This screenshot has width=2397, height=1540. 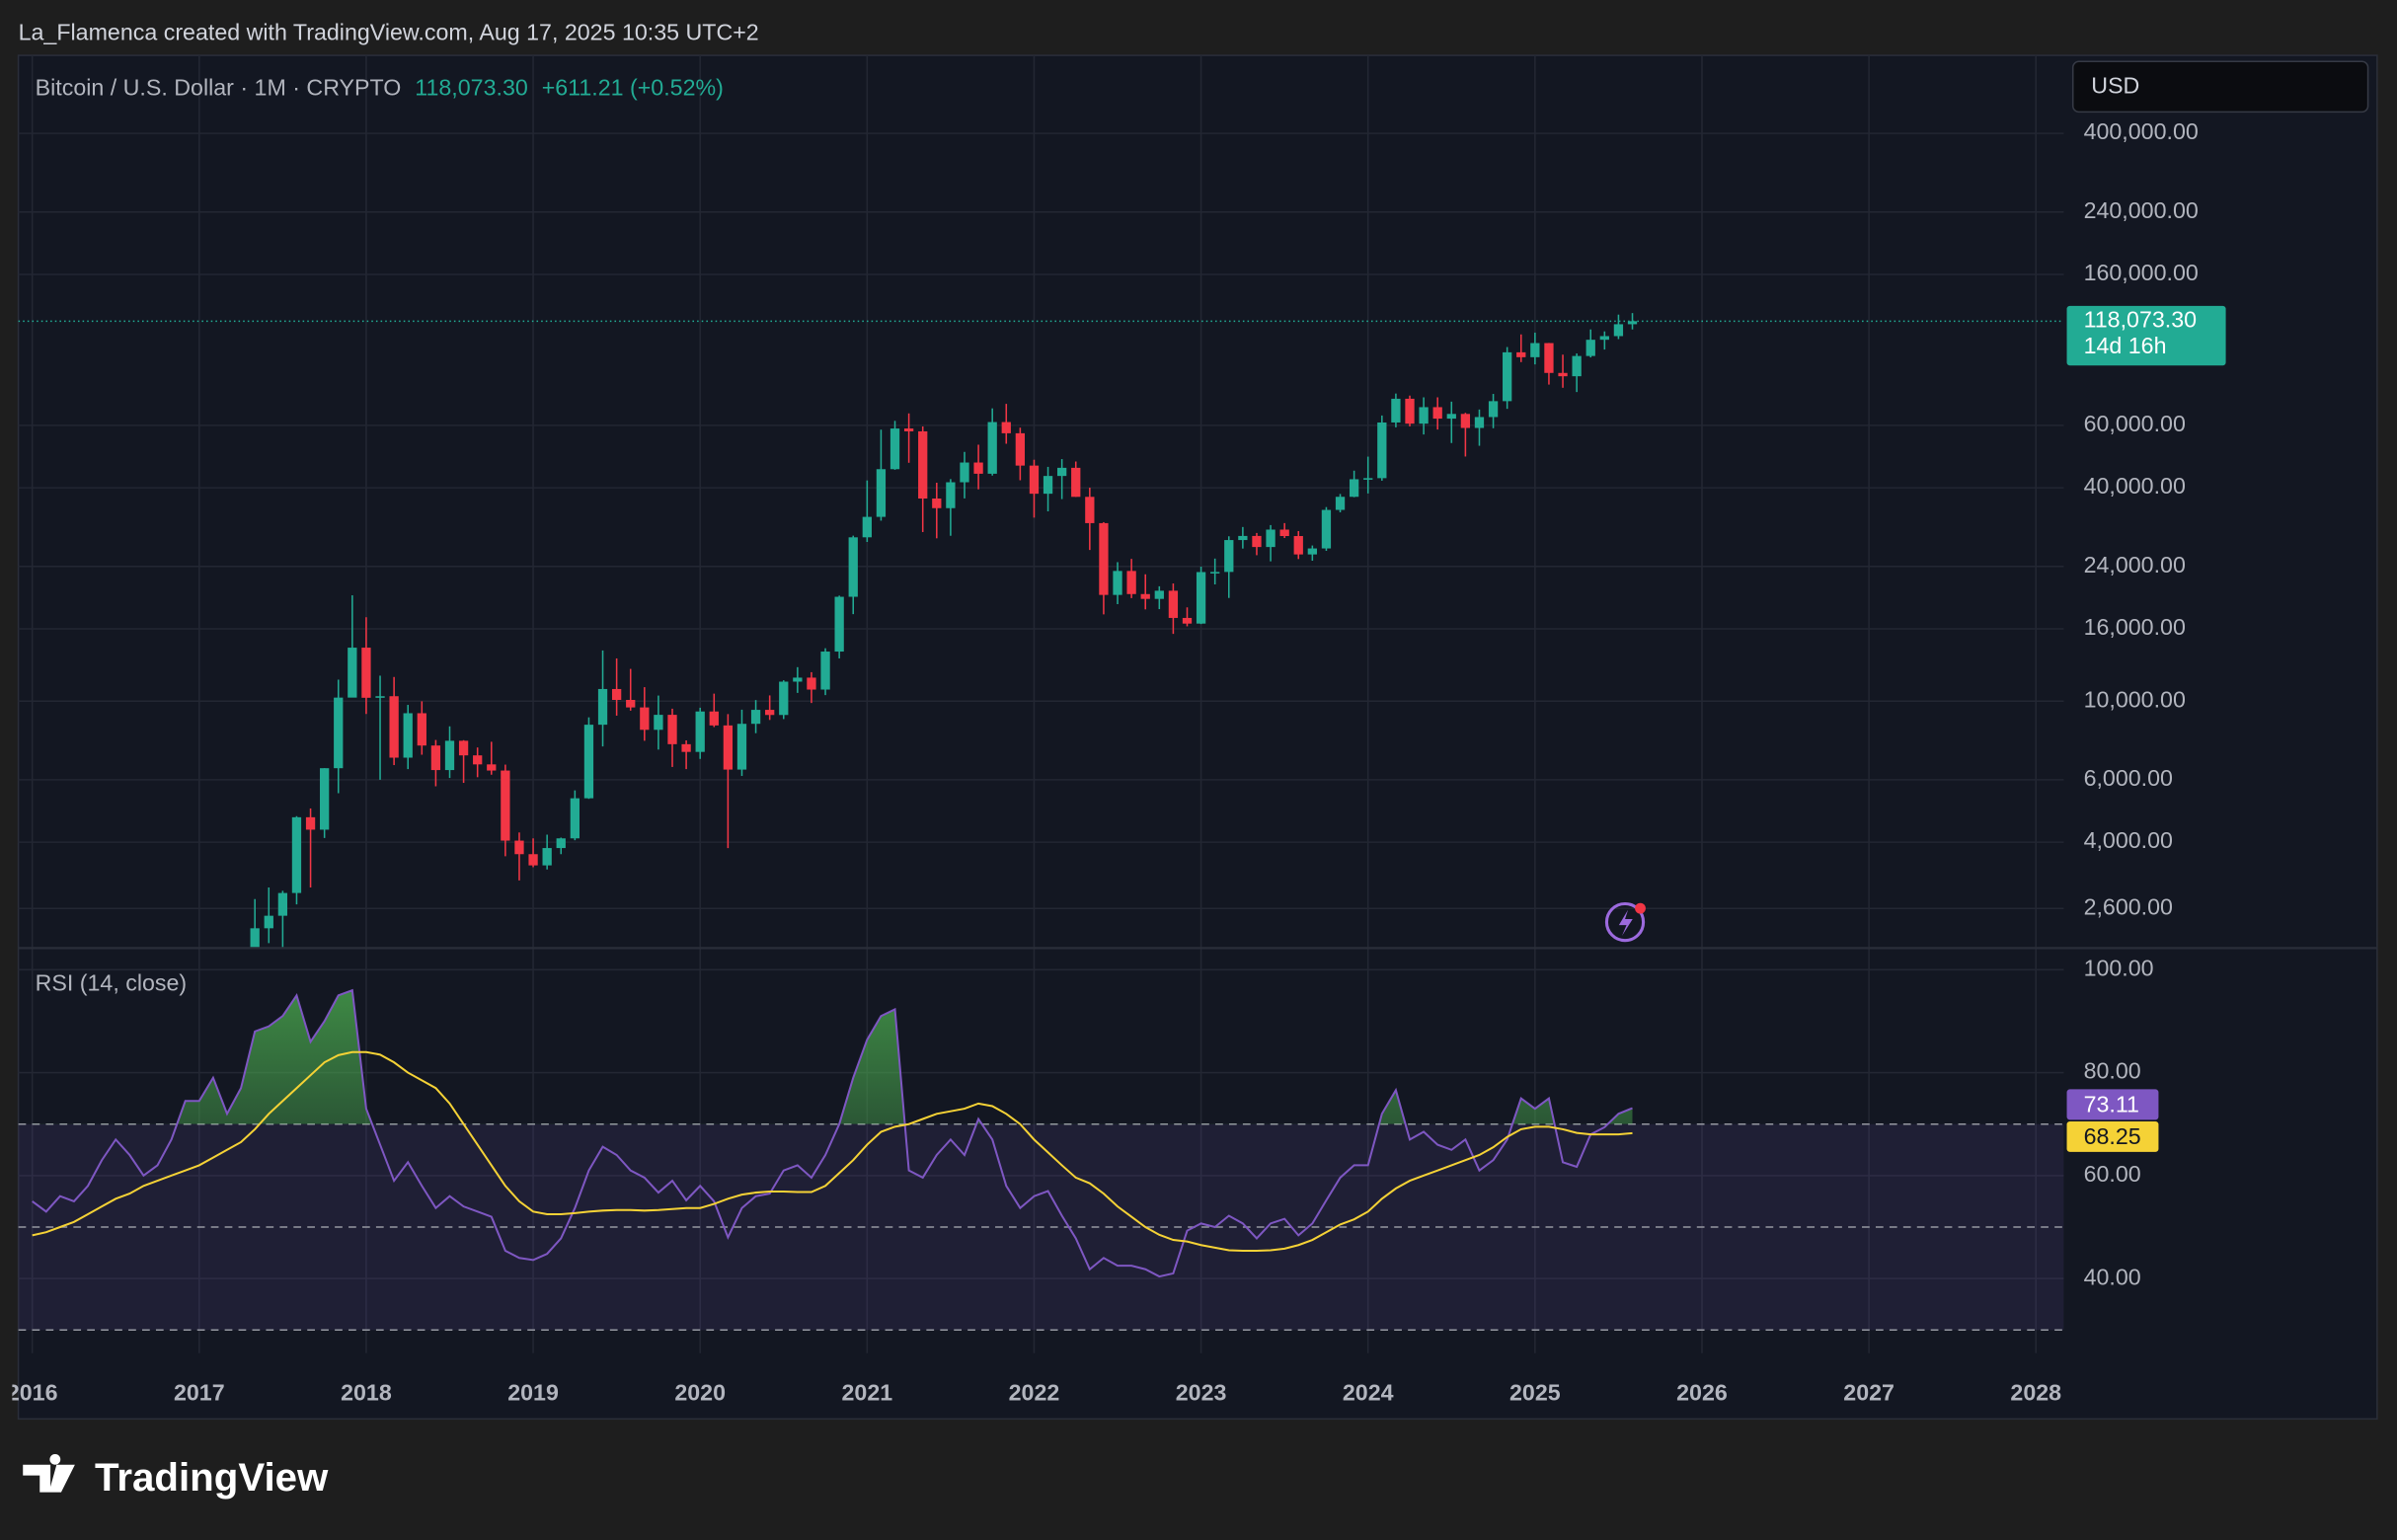 I want to click on rsi-value-label: 73.11, so click(x=2111, y=1104).